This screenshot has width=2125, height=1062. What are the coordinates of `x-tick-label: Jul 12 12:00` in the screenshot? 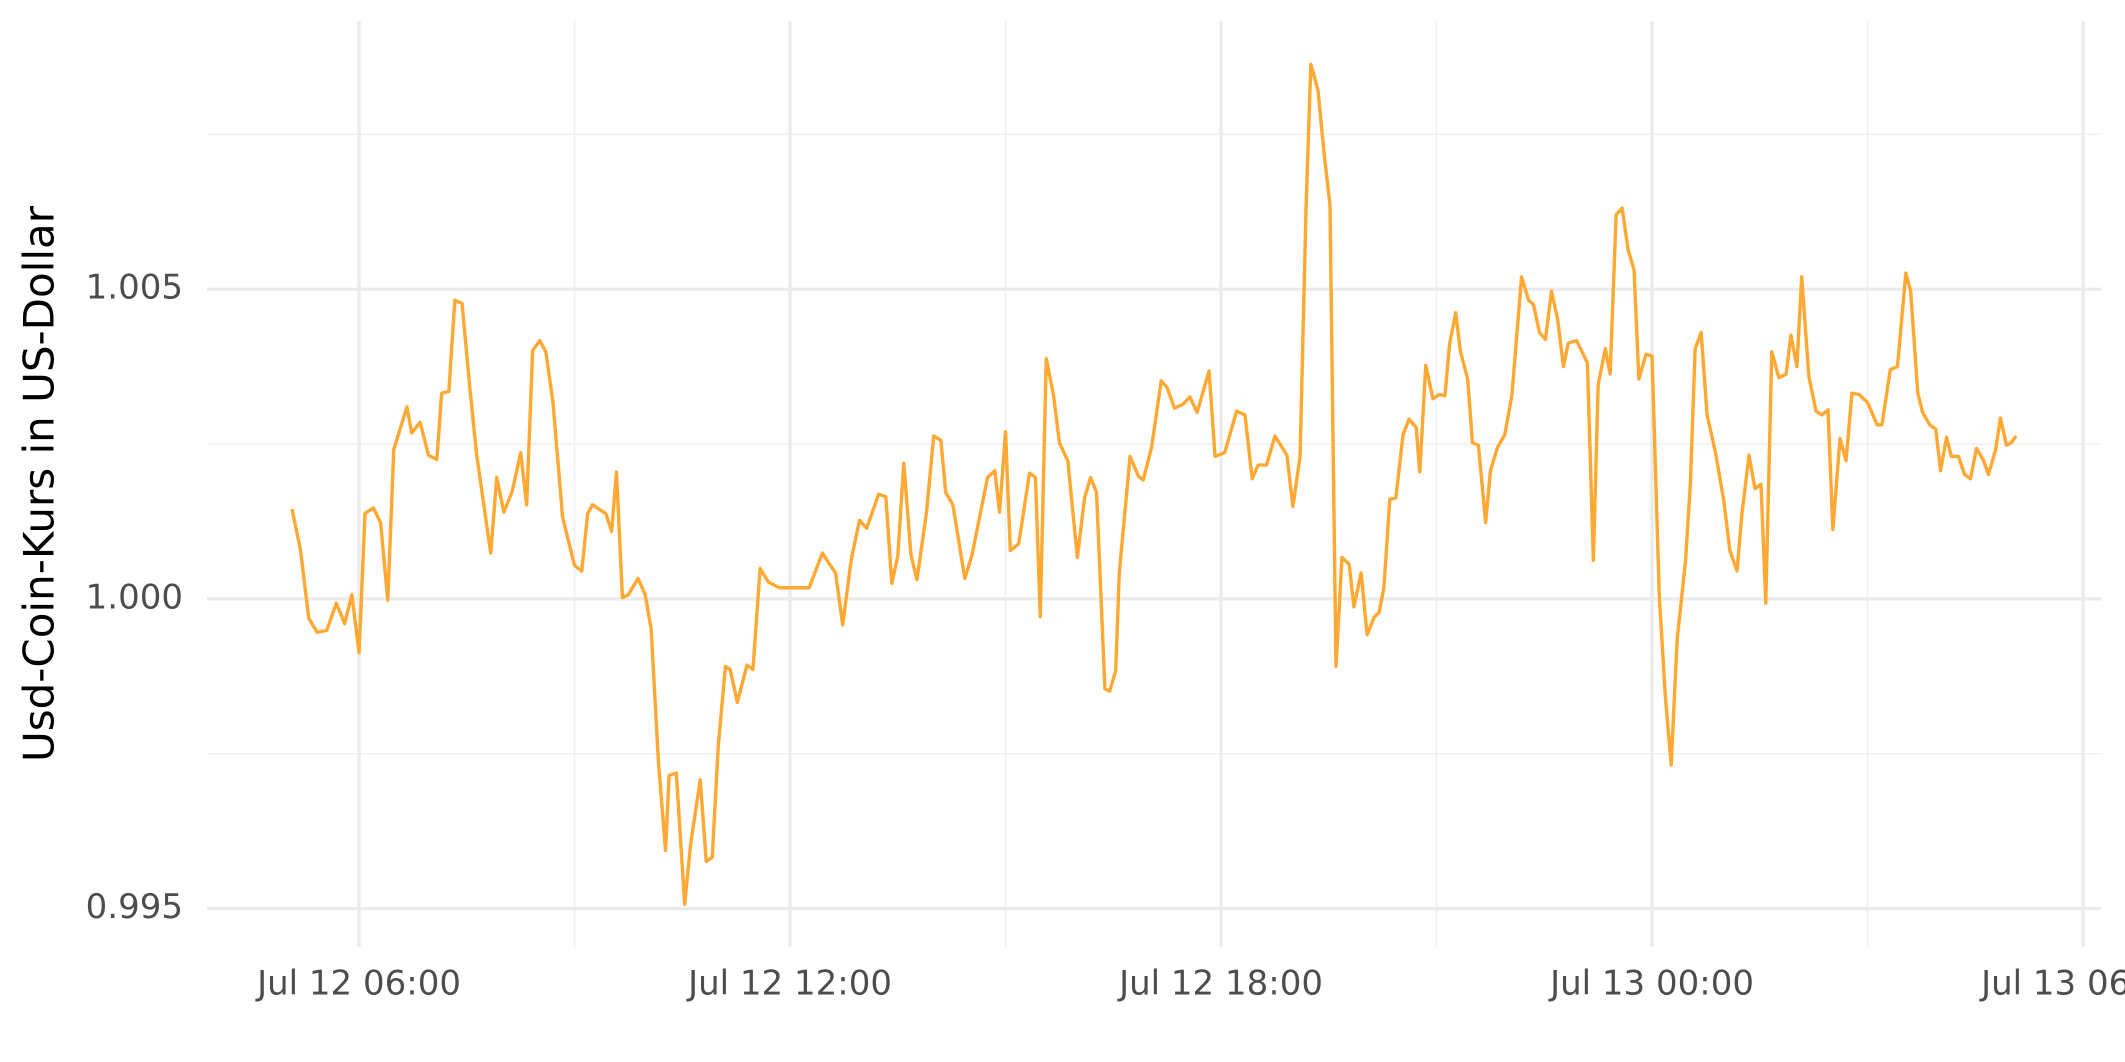 It's located at (789, 984).